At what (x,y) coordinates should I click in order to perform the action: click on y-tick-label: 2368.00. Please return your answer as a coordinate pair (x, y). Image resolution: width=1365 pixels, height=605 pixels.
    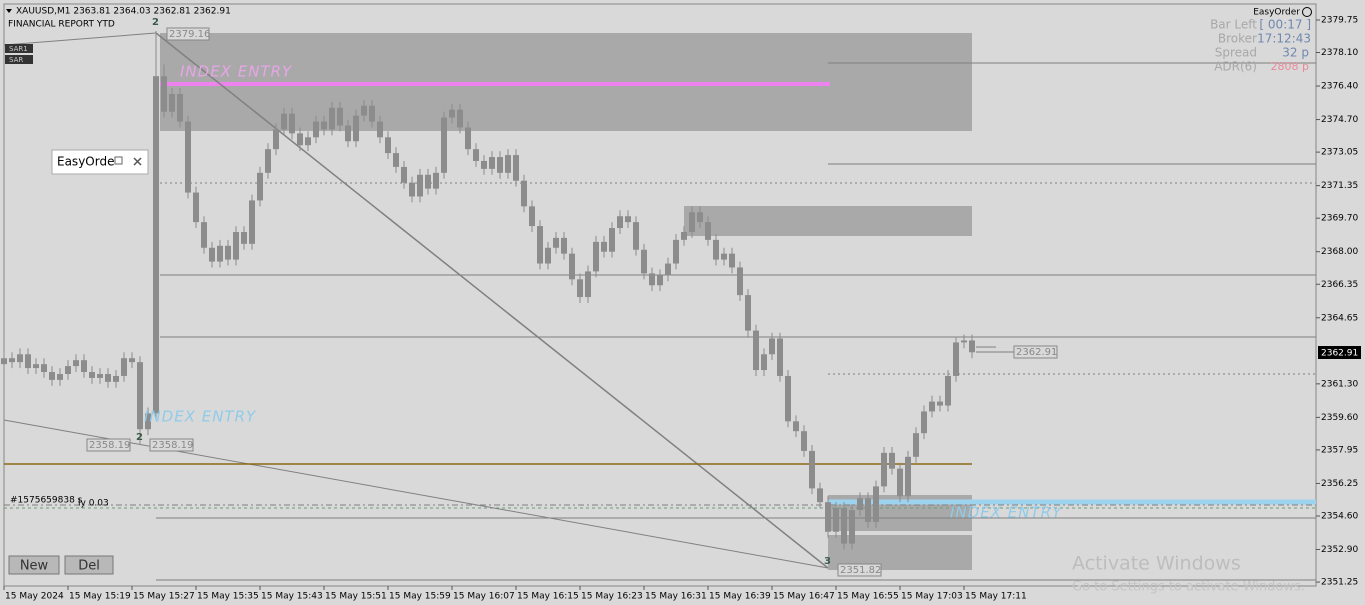
    Looking at the image, I should click on (1339, 252).